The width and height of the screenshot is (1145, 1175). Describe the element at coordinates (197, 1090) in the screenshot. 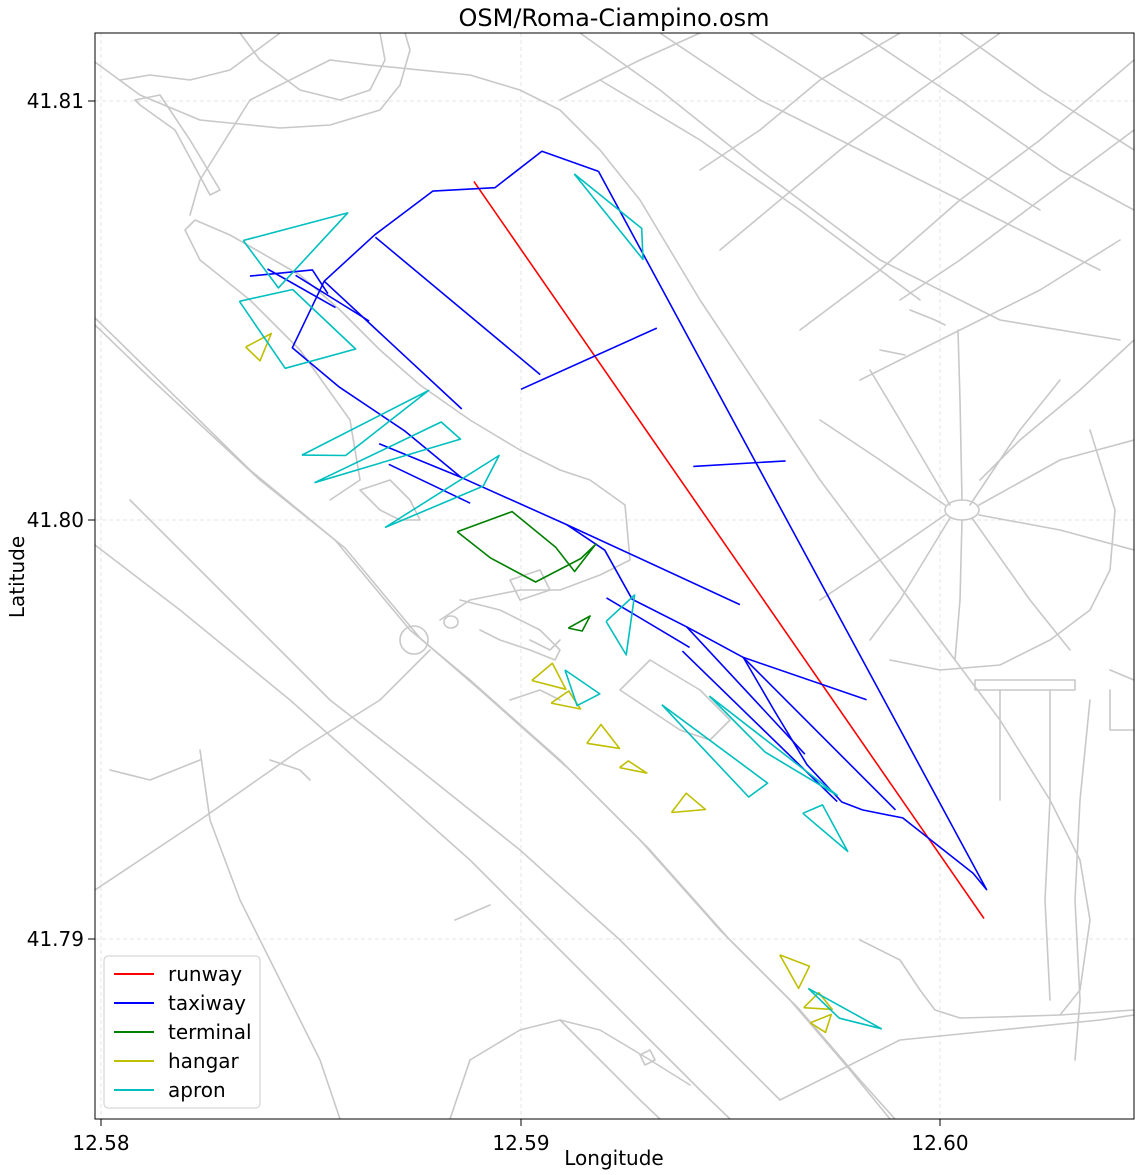

I see `legend-label-apron: apron` at that location.